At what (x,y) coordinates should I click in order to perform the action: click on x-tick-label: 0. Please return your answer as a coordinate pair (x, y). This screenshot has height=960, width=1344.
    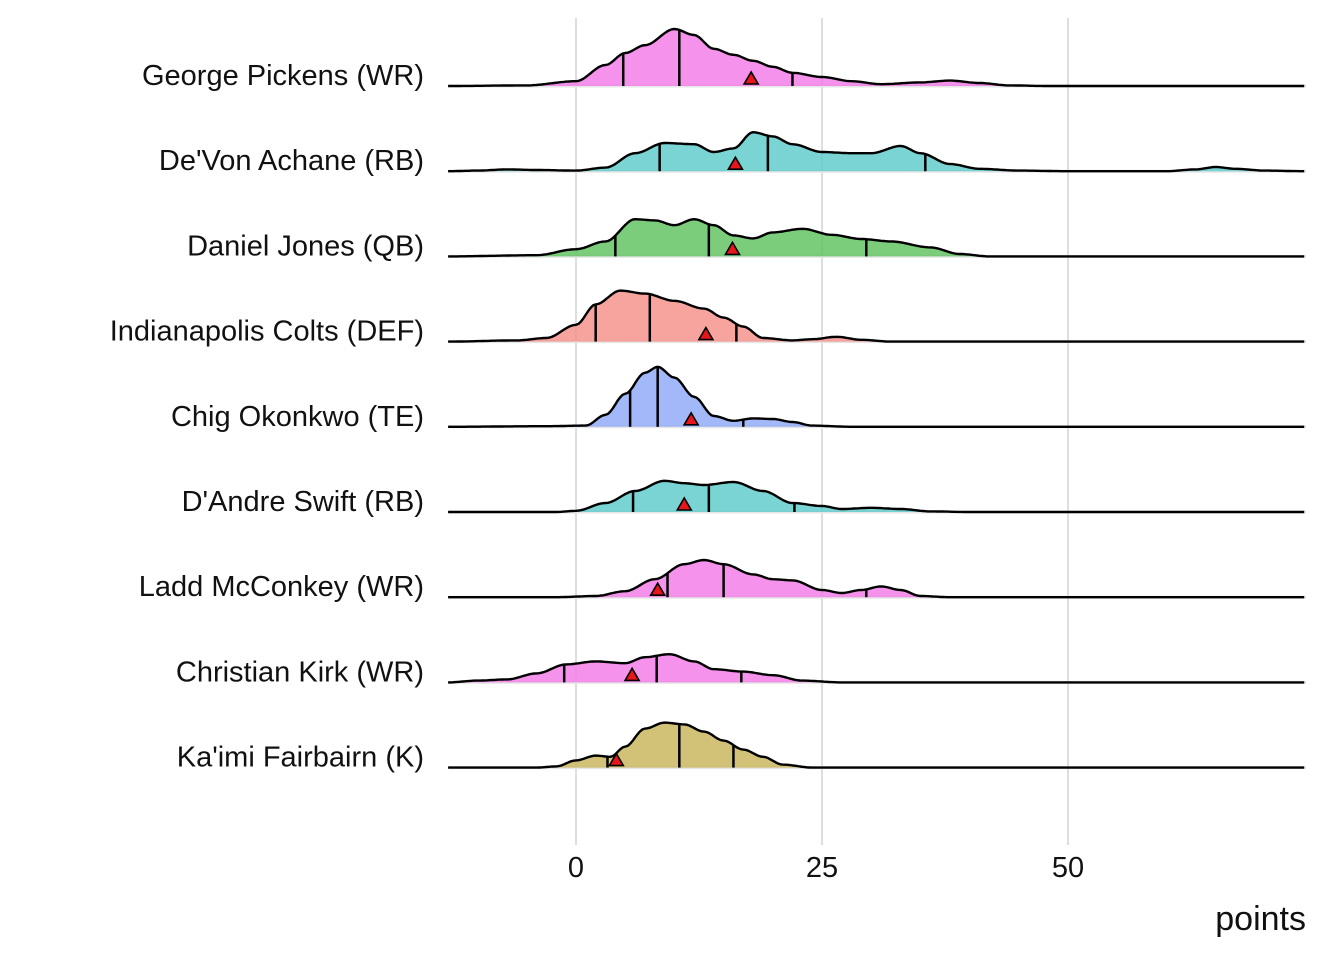
    Looking at the image, I should click on (576, 868).